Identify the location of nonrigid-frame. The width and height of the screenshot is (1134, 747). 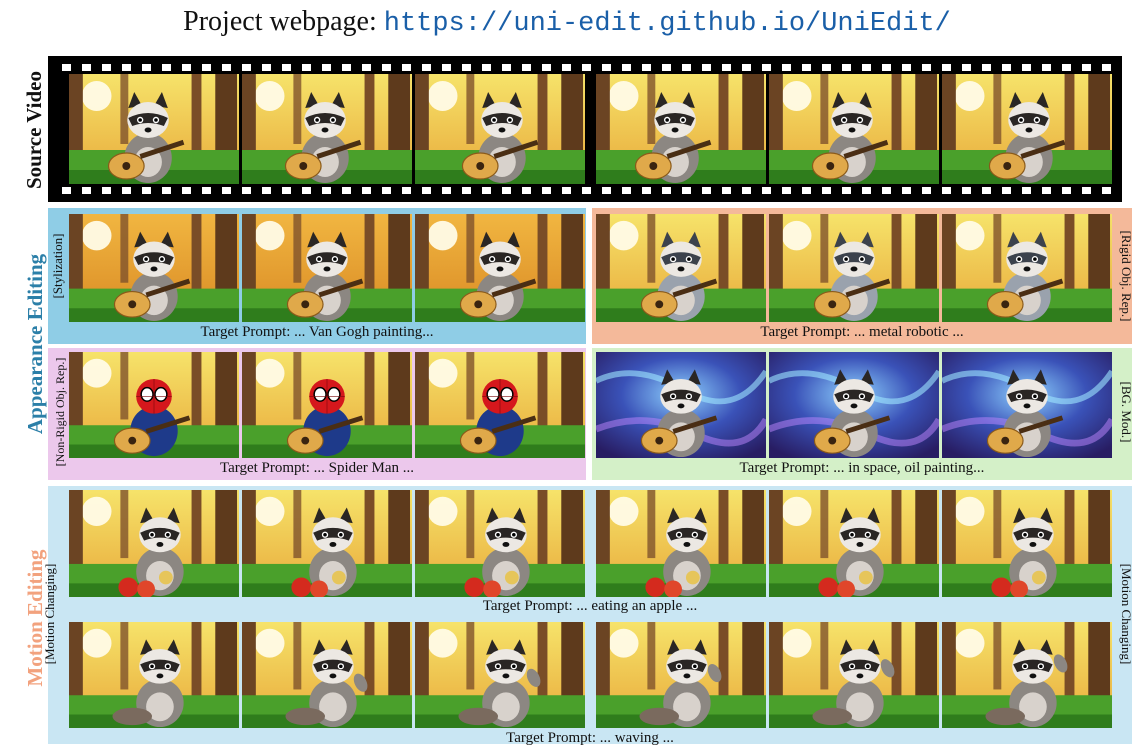
(154, 405).